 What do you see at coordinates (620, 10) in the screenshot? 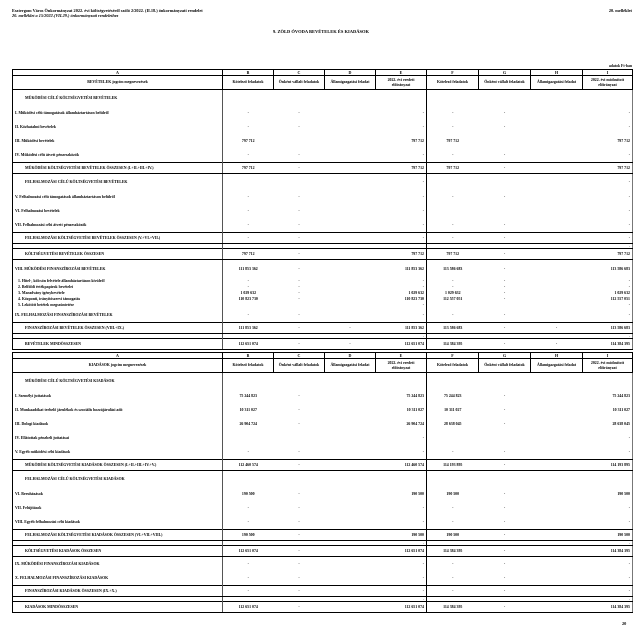
I see `annex-number: 20. melléklet` at bounding box center [620, 10].